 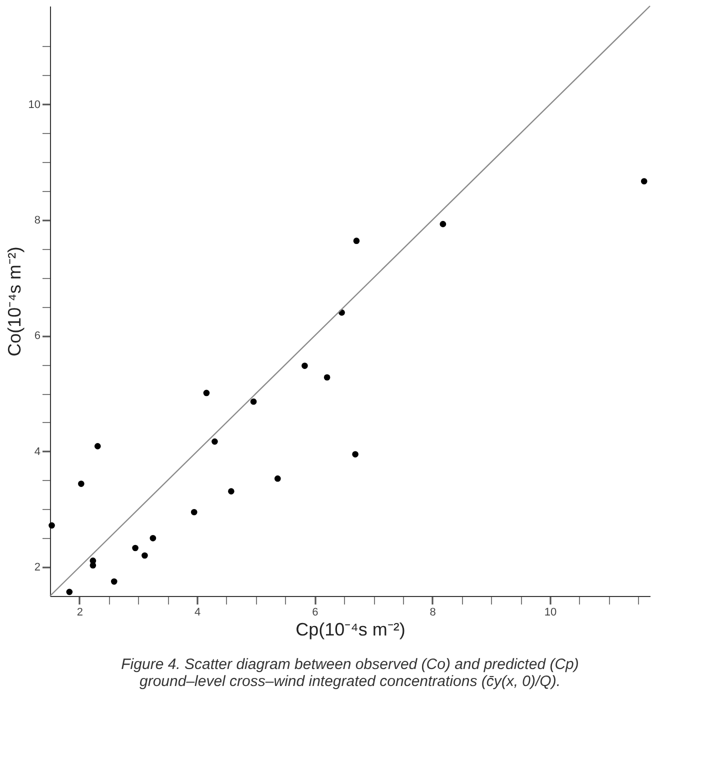 I want to click on x-tick-label: 2, so click(x=79, y=612).